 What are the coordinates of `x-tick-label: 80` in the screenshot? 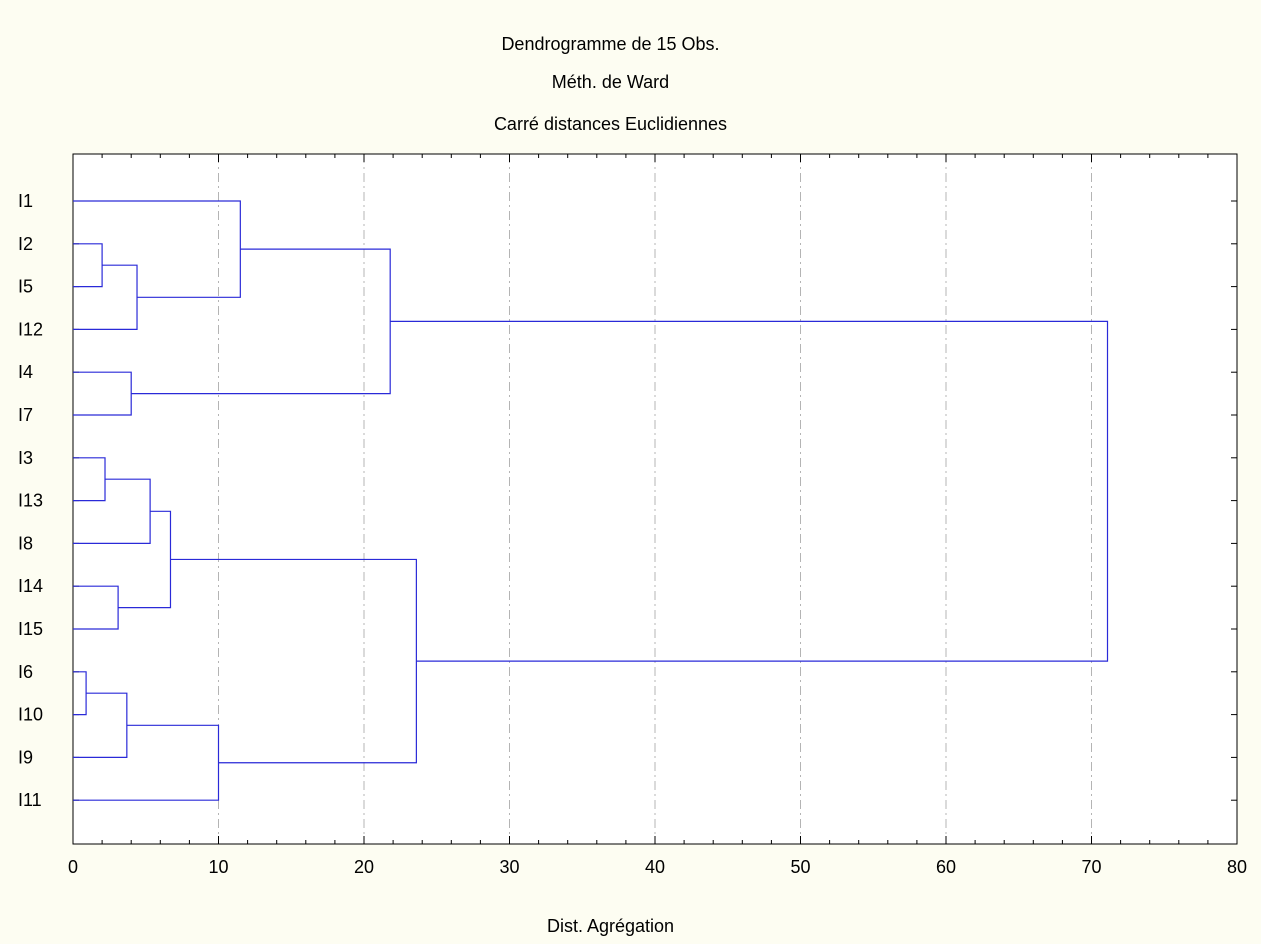 It's located at (1237, 867).